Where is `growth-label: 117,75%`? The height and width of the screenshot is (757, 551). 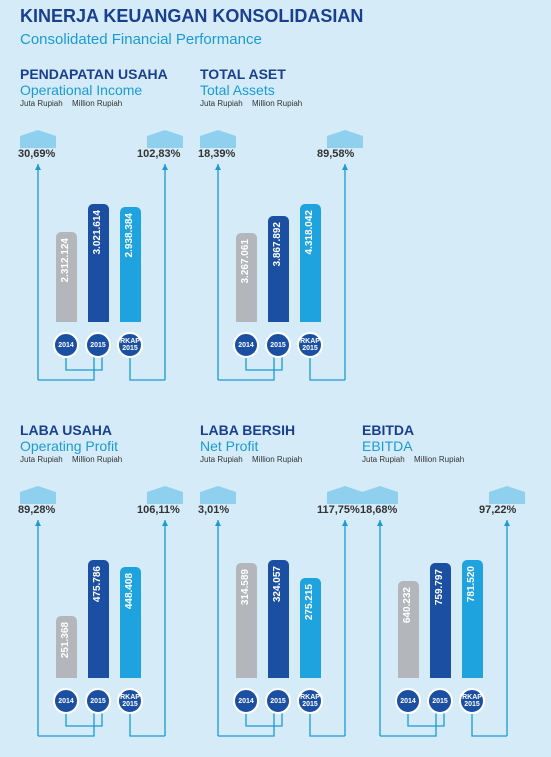 growth-label: 117,75% is located at coordinates (338, 510).